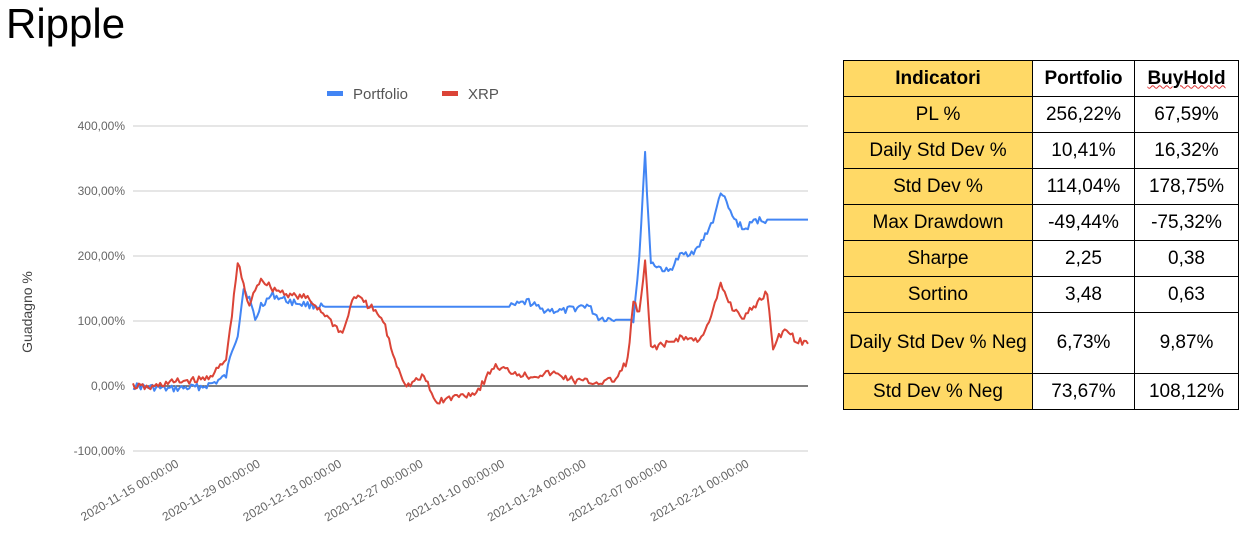  I want to click on header-buyhold-text: BuyHold, so click(1186, 78).